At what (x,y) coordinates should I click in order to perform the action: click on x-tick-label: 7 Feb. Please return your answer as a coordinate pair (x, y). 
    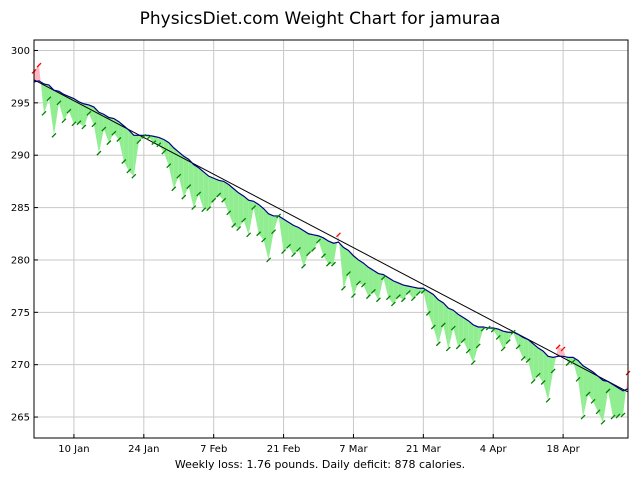
    Looking at the image, I should click on (213, 449).